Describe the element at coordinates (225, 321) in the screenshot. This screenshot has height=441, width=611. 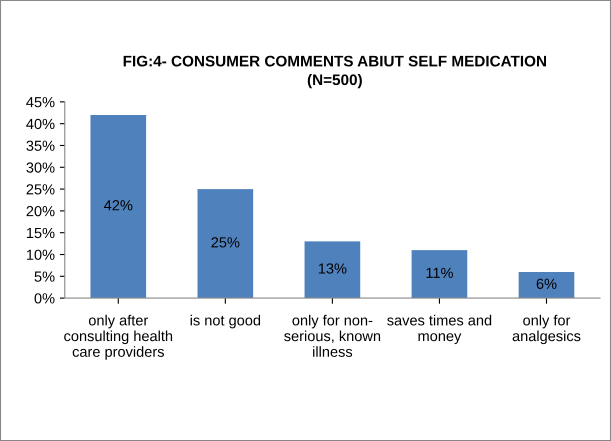
I see `x-tick-label: is not good` at that location.